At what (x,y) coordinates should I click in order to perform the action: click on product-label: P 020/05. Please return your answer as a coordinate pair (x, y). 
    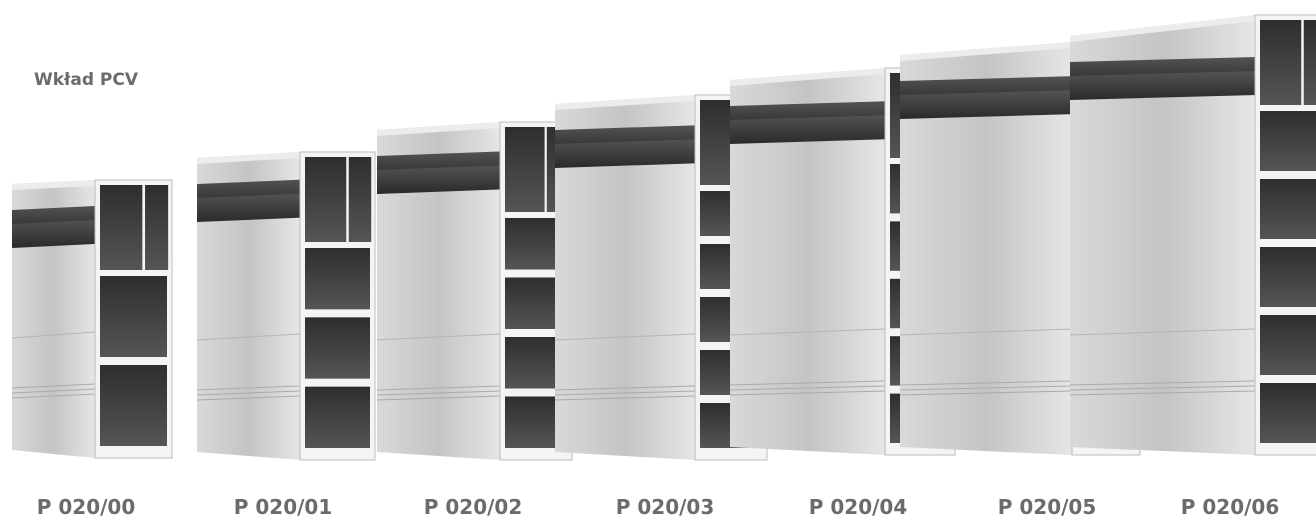
    Looking at the image, I should click on (1047, 507).